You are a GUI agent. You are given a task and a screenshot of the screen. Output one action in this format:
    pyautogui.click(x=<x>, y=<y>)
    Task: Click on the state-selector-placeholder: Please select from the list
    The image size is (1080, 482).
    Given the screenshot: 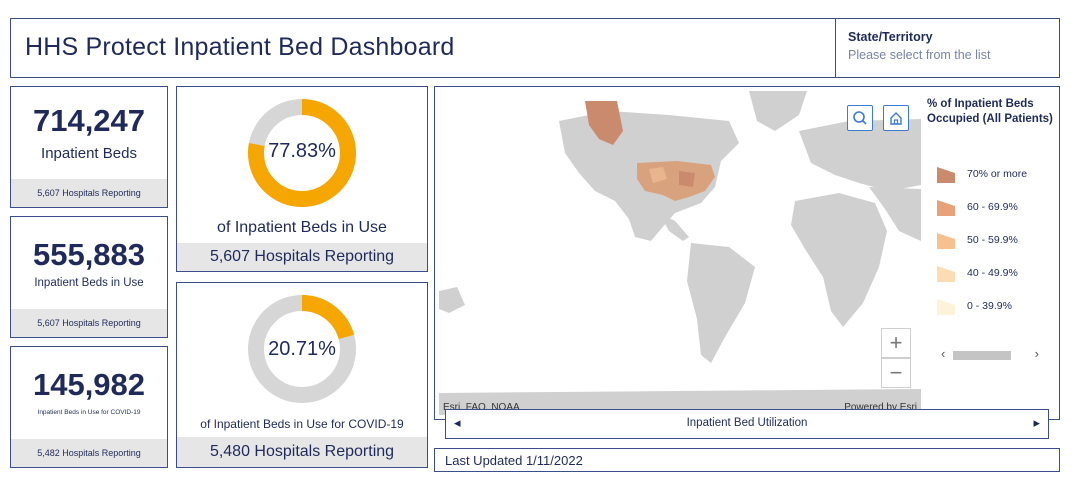 What is the action you would take?
    pyautogui.click(x=919, y=55)
    